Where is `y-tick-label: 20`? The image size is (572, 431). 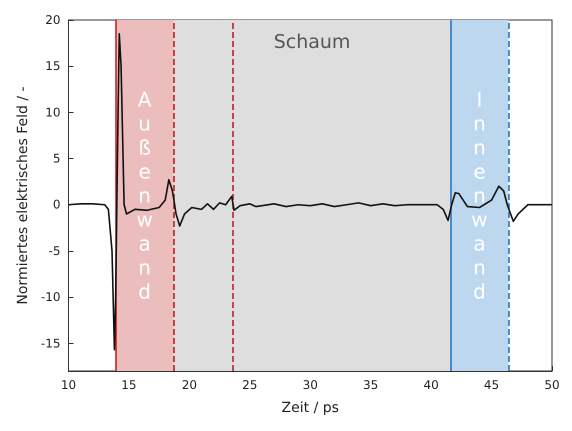
y-tick-label: 20 is located at coordinates (52, 20).